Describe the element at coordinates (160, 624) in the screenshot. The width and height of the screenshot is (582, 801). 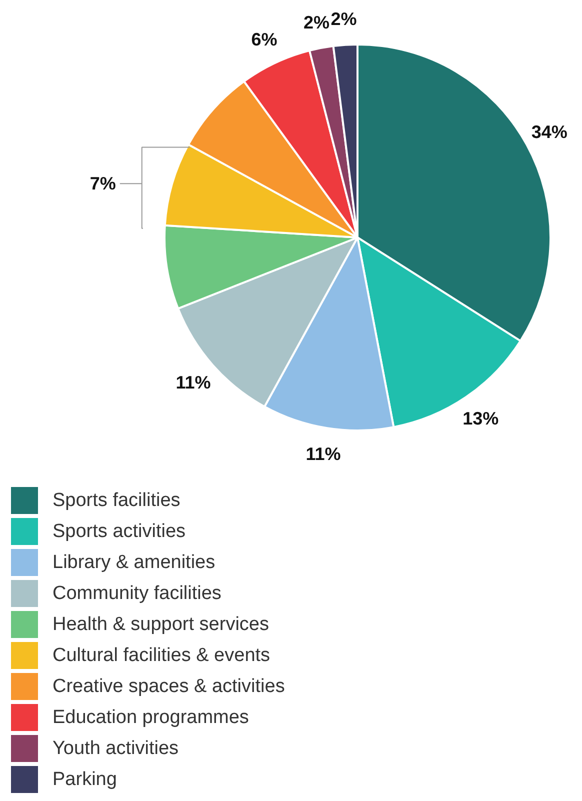
I see `legend-label: Health & support services` at that location.